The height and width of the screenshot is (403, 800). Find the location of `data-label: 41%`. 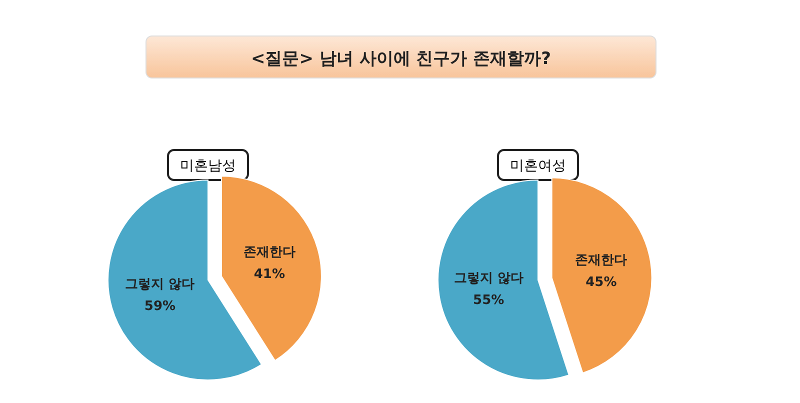

data-label: 41% is located at coordinates (270, 274).